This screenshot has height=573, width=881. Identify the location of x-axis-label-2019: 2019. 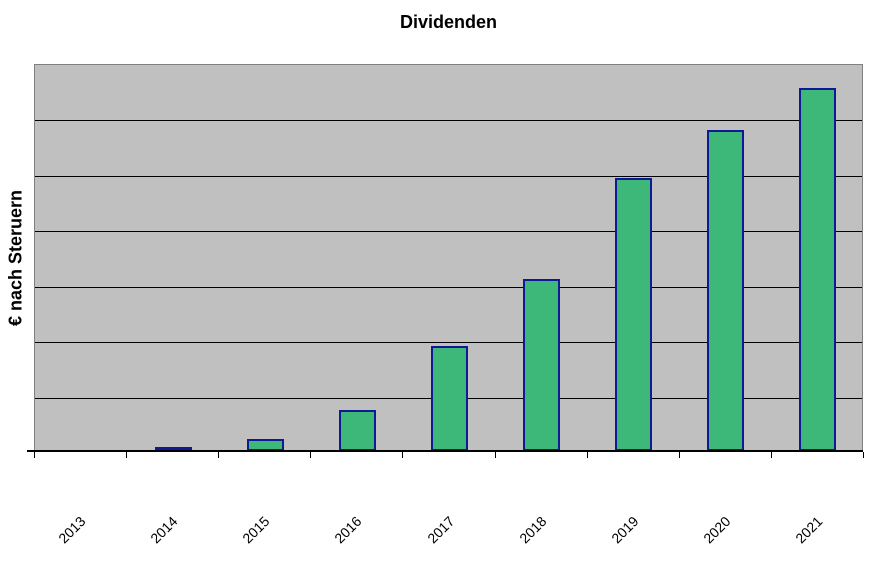
(624, 530).